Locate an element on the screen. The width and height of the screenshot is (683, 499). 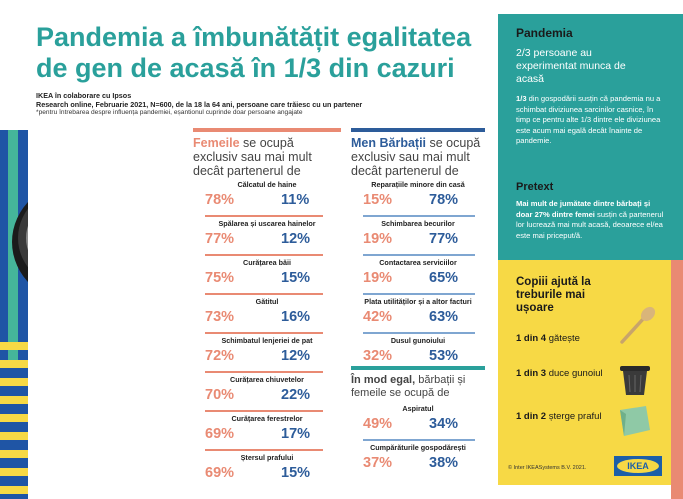
men-share: 65% is located at coordinates (444, 278).